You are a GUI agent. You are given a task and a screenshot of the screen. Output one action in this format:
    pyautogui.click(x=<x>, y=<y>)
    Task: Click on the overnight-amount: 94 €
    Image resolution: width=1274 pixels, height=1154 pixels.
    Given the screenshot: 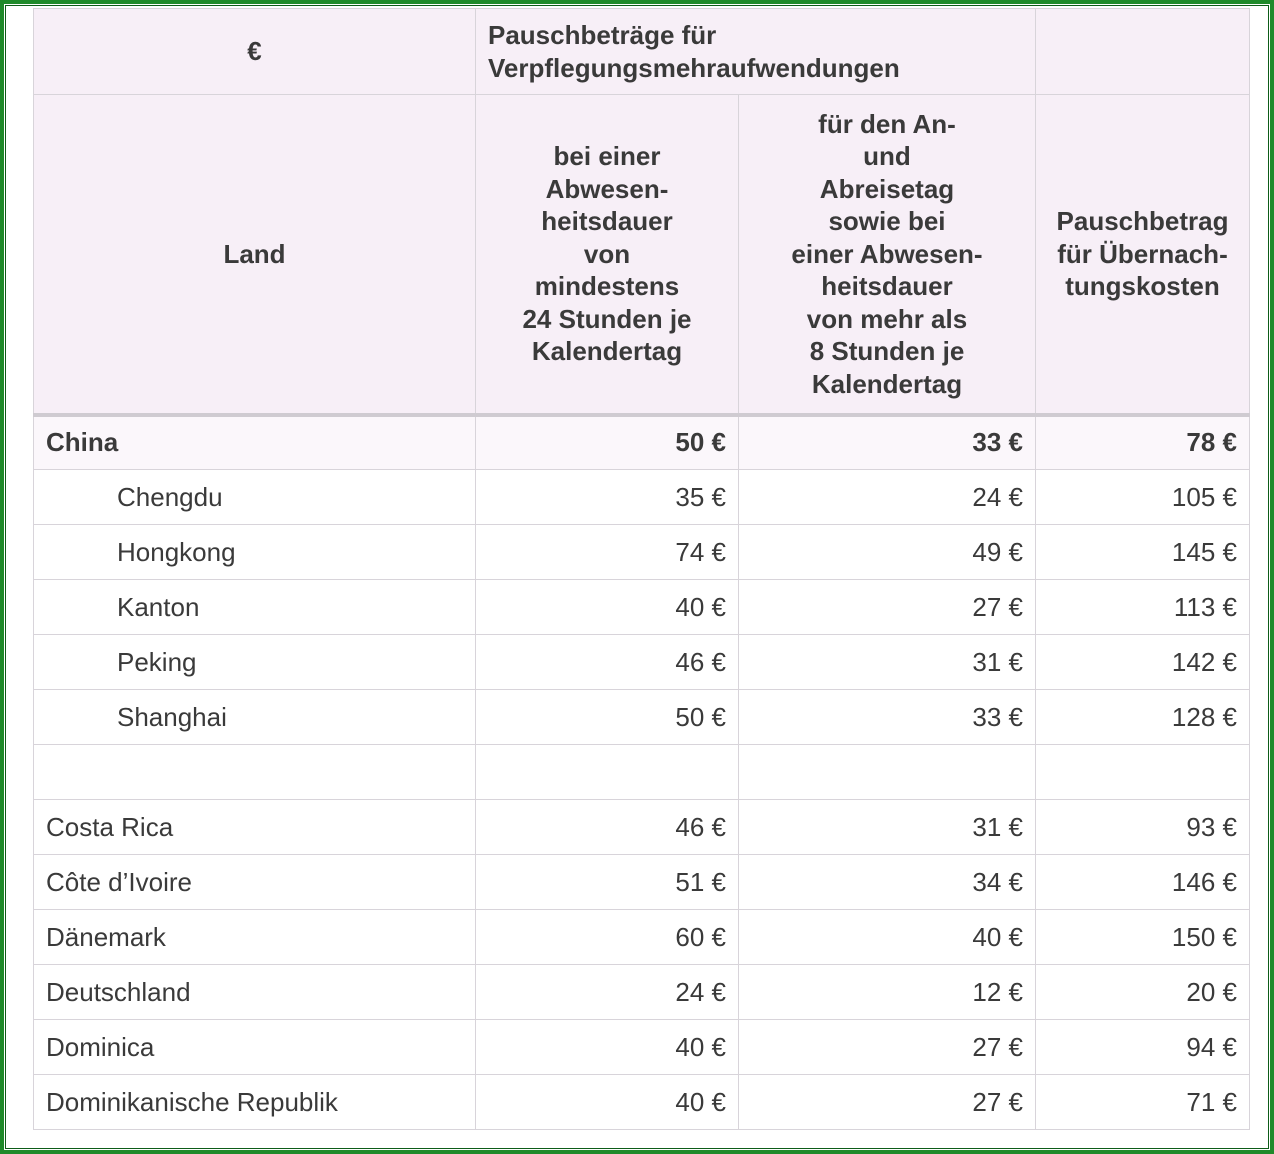 What is the action you would take?
    pyautogui.click(x=1142, y=1047)
    